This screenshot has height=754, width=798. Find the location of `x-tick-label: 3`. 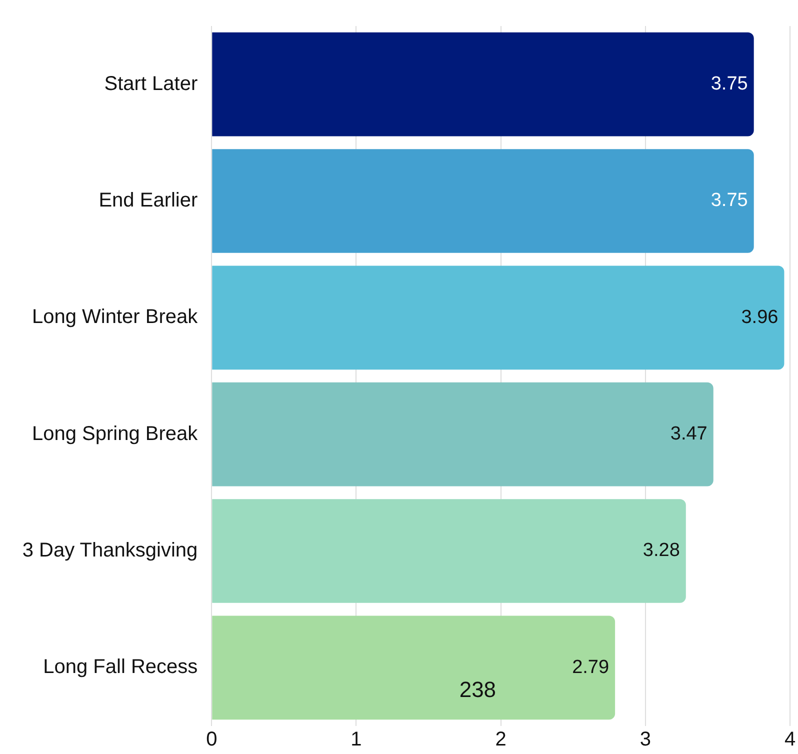

x-tick-label: 3 is located at coordinates (645, 739).